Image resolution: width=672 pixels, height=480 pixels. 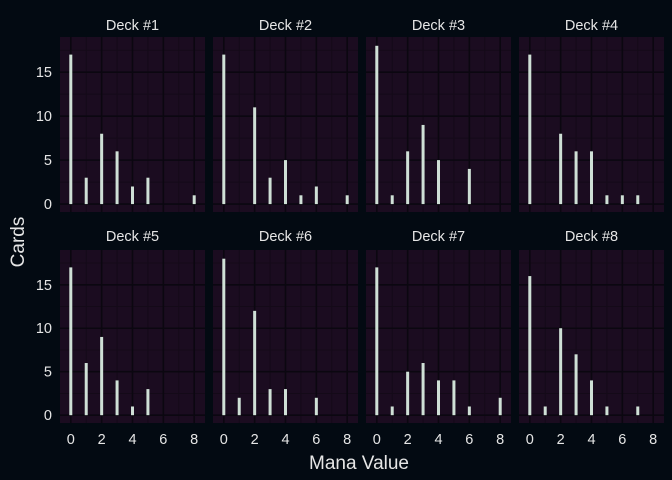 What do you see at coordinates (438, 26) in the screenshot?
I see `facet-title: Deck #3` at bounding box center [438, 26].